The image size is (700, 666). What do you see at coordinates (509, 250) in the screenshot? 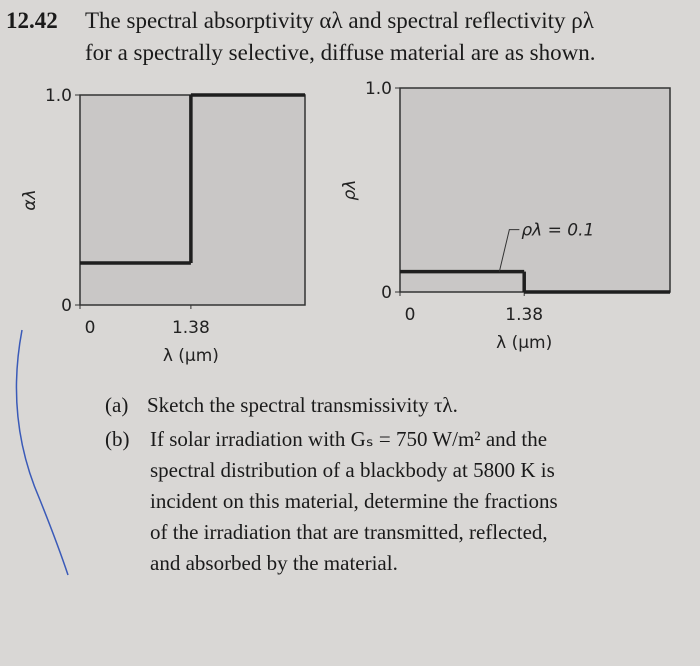
I see `annotation-leader` at bounding box center [509, 250].